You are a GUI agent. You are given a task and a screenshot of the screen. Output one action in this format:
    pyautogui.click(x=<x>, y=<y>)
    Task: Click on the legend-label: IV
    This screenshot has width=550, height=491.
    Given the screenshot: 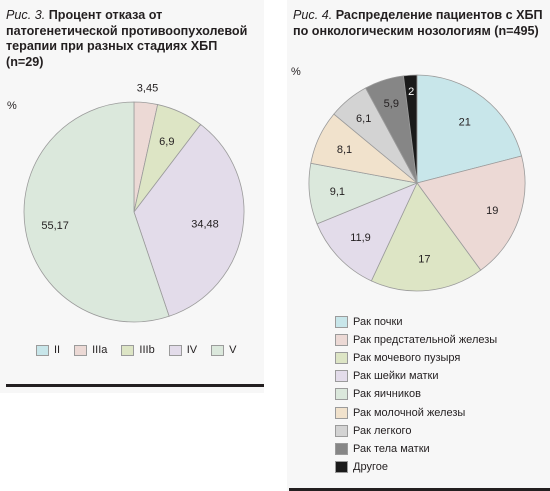 What is the action you would take?
    pyautogui.click(x=192, y=350)
    